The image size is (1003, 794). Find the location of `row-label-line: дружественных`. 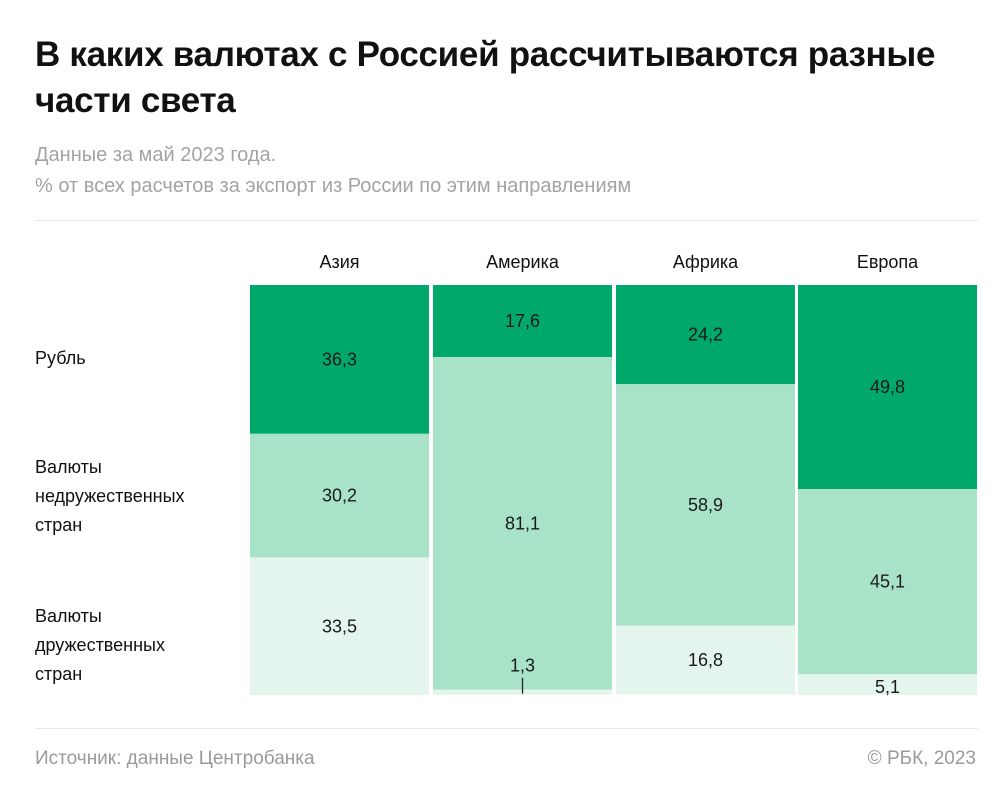

row-label-line: дружественных is located at coordinates (100, 645).